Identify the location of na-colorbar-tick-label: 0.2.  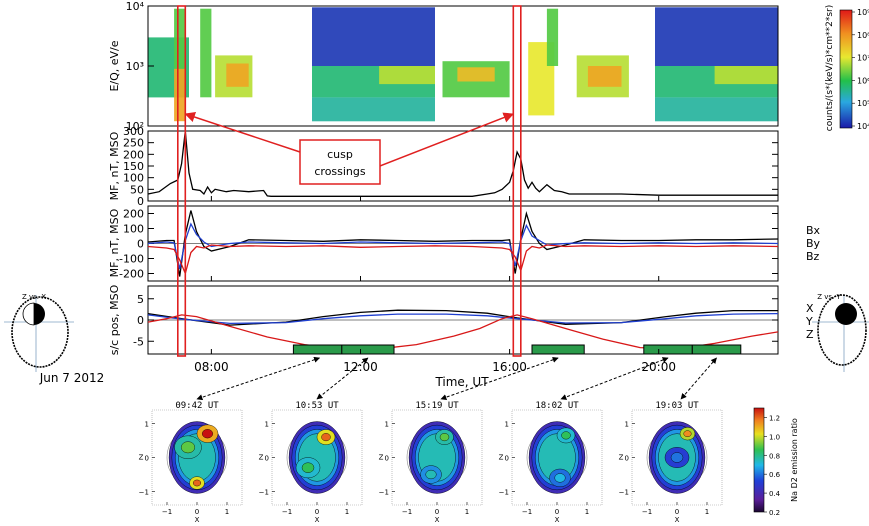
(774, 513).